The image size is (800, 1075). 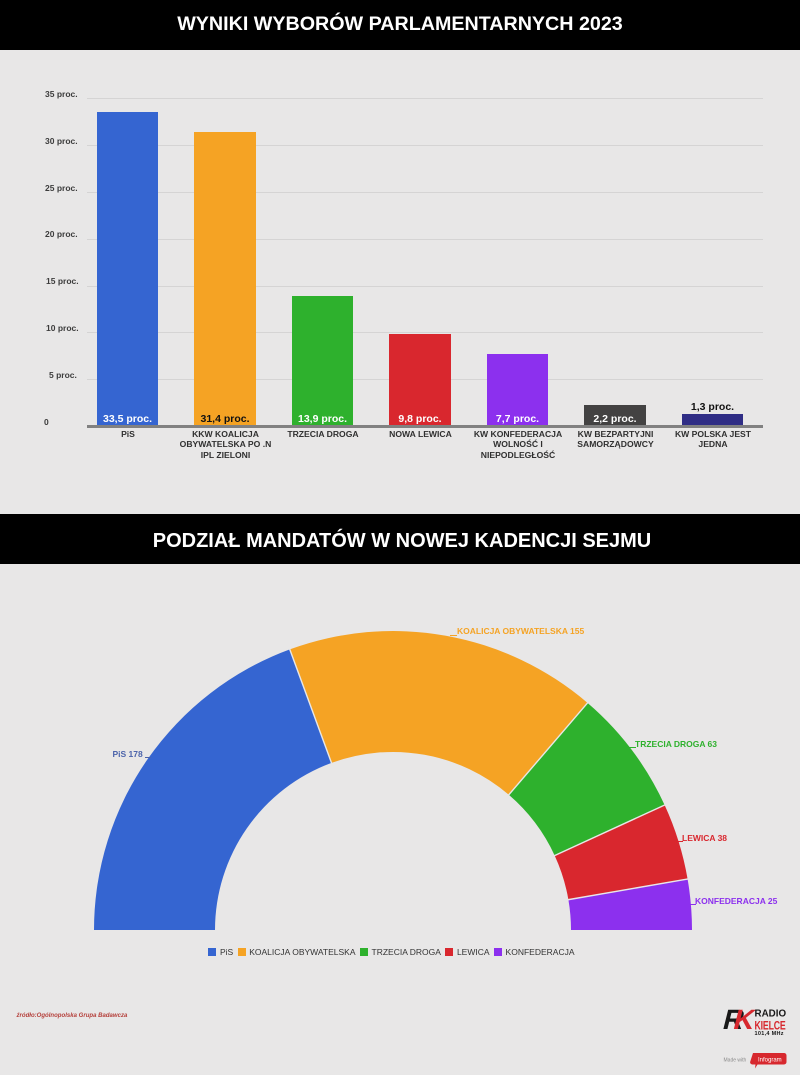 I want to click on svg-text: Infogram, so click(x=770, y=1061).